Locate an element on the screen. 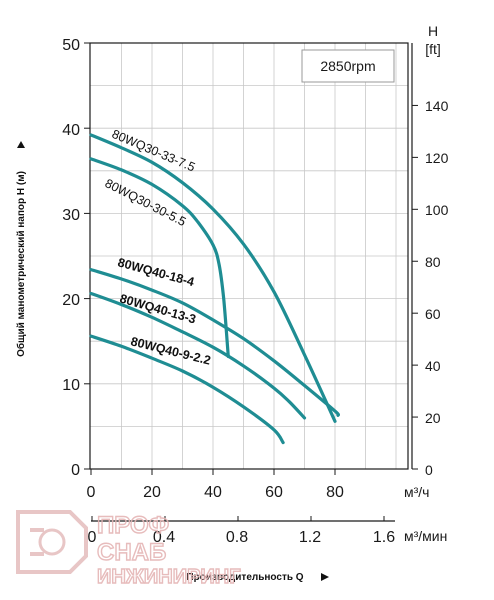 The height and width of the screenshot is (600, 494). x-tick-labels: 0 20 40 60 80 is located at coordinates (215, 492).